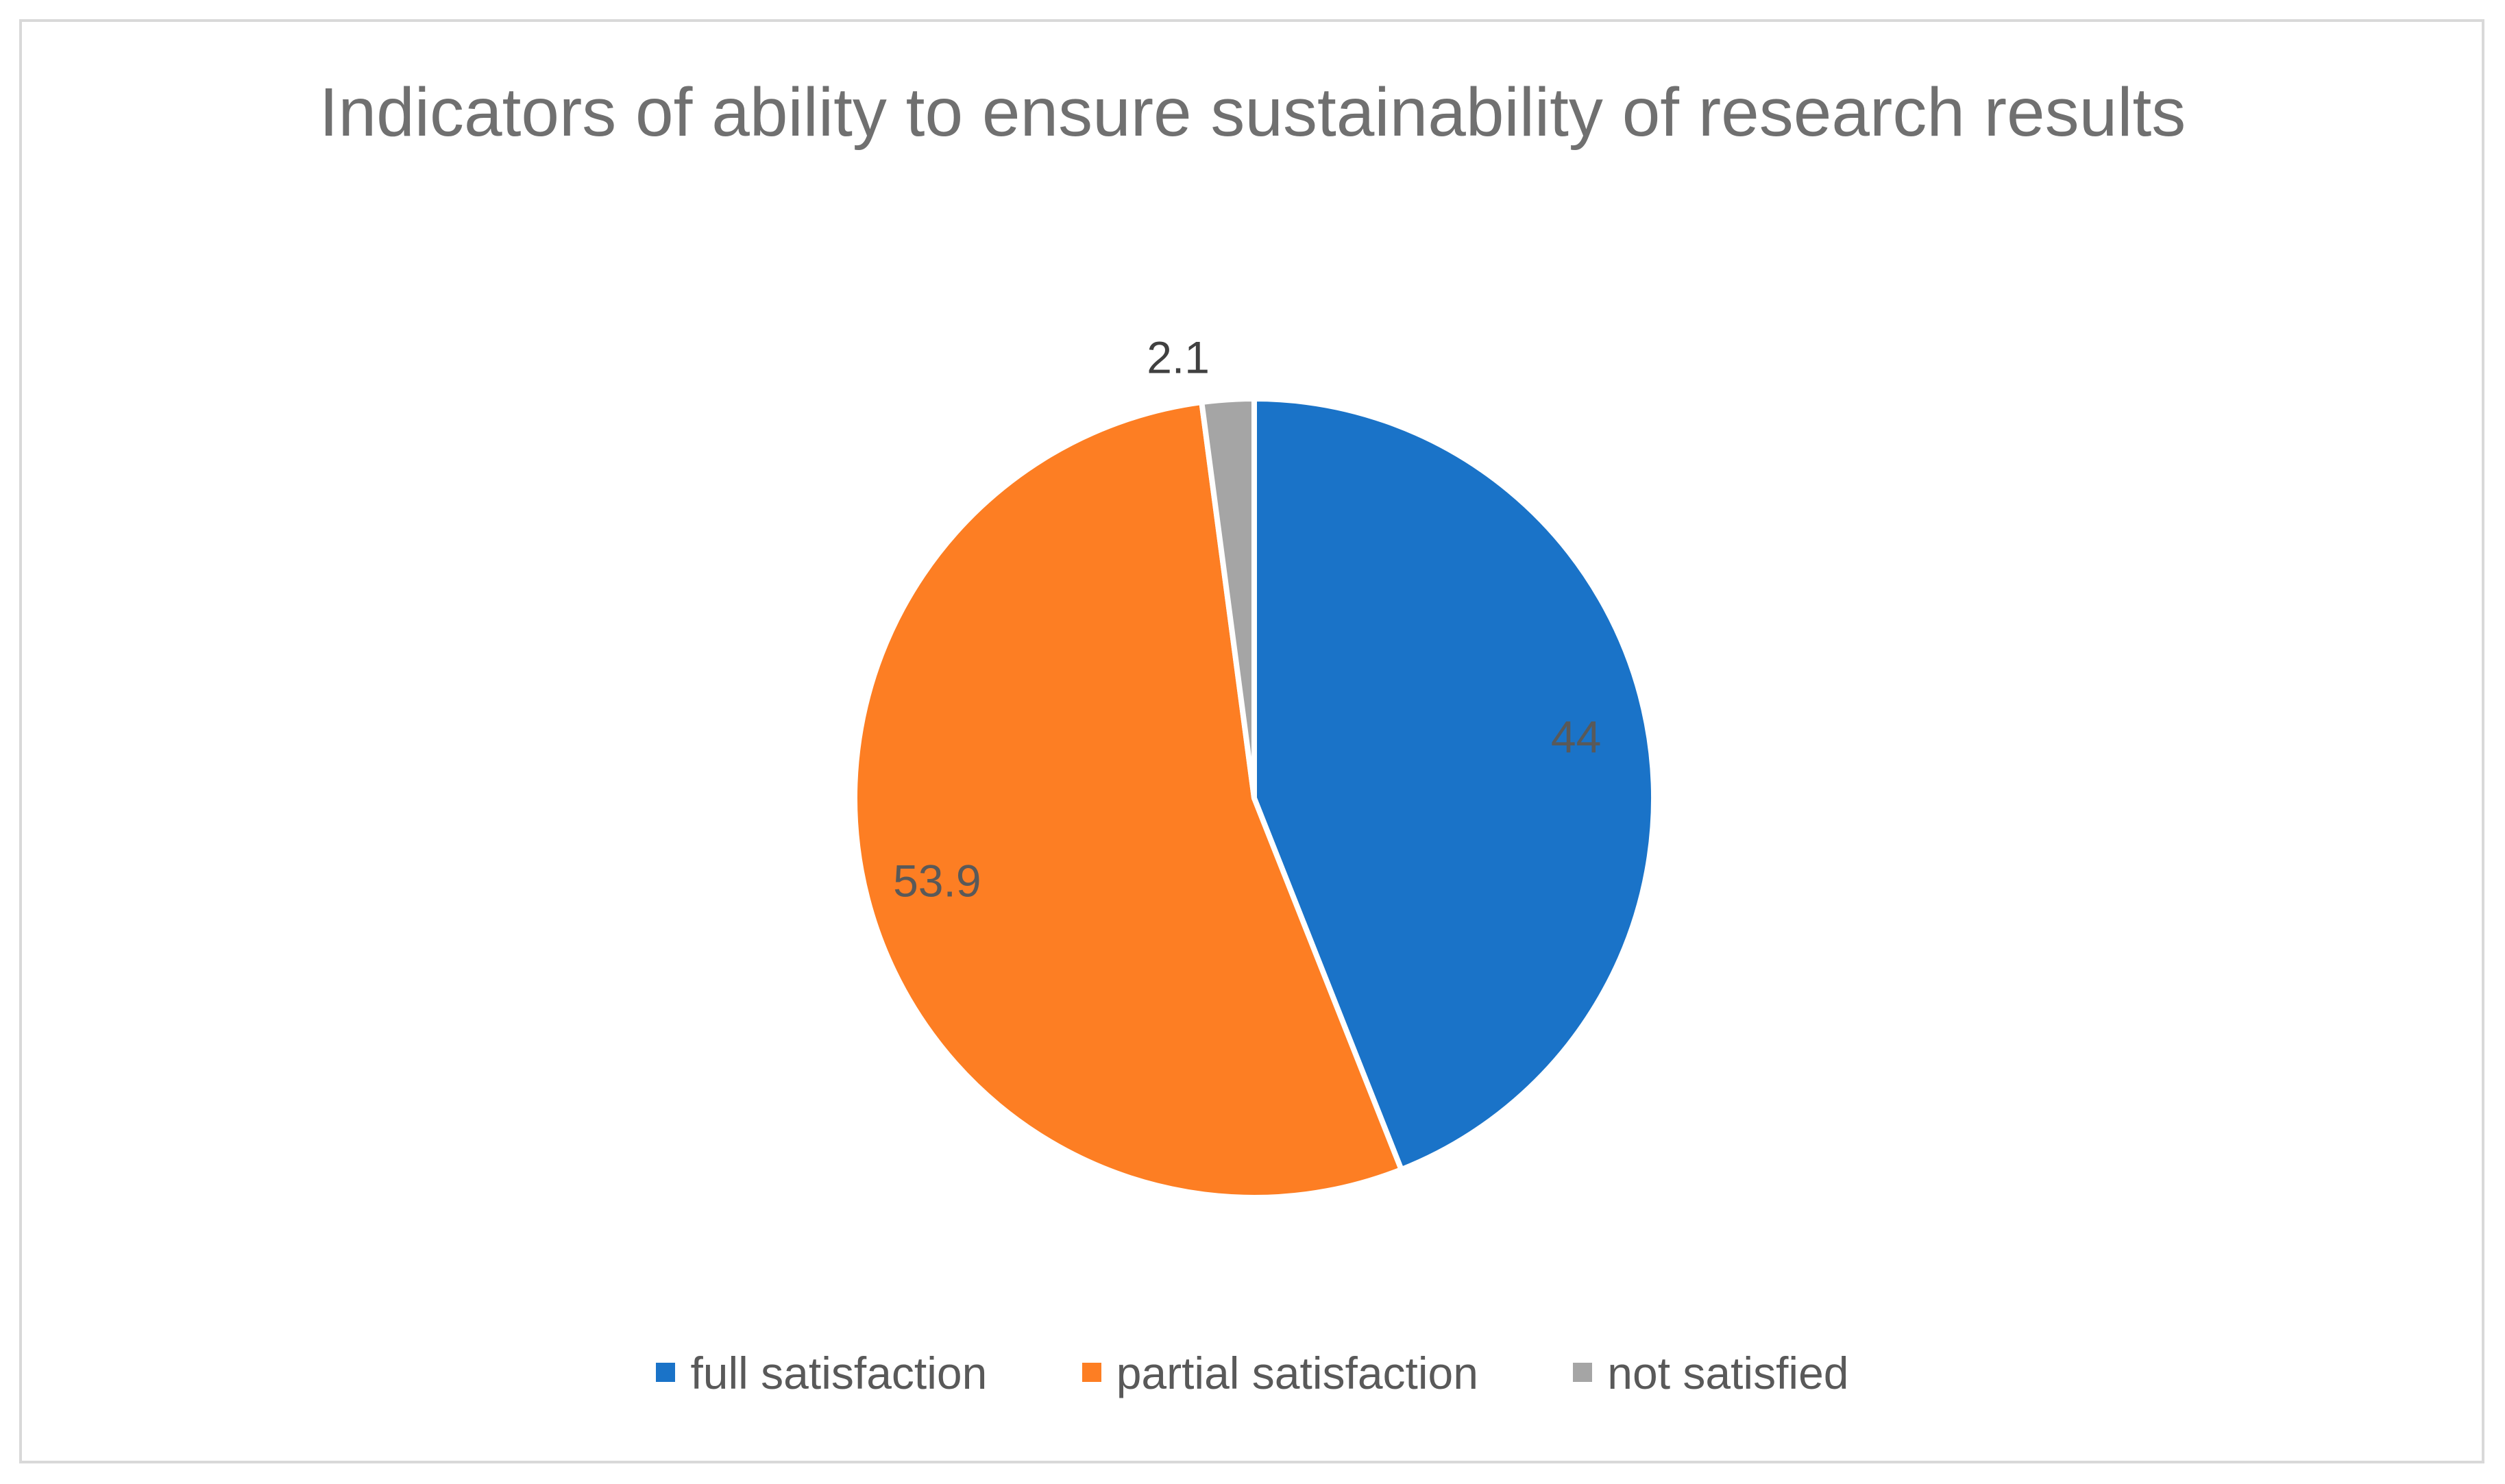  What do you see at coordinates (839, 1372) in the screenshot?
I see `legend-label-full-satisfaction: full satisfaction` at bounding box center [839, 1372].